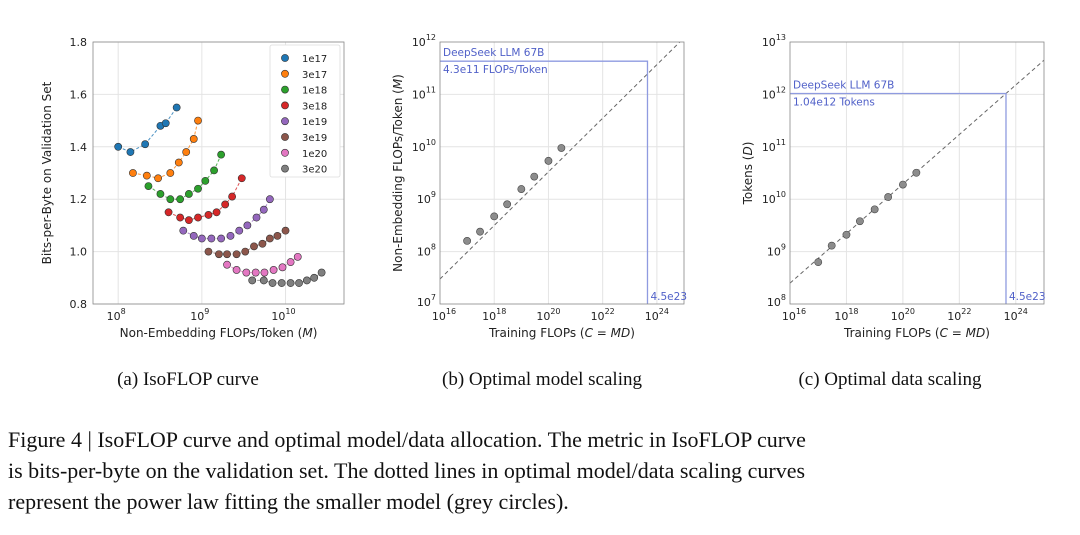  I want to click on legend: 1e17 3e17 1e18 3e18 1e19 3e19 1e20 3e20, so click(305, 111).